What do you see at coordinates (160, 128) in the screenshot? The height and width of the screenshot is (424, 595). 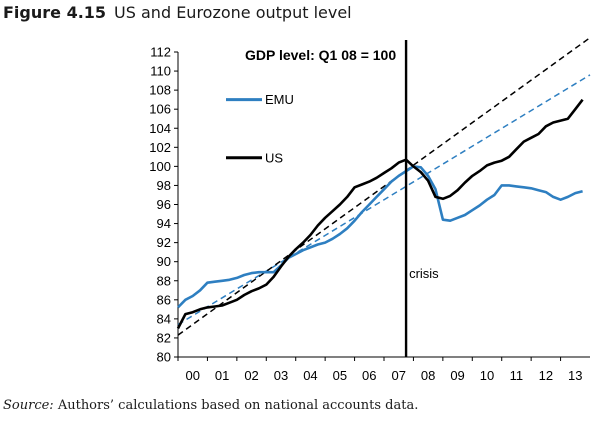 I see `y-tick-label: 104` at bounding box center [160, 128].